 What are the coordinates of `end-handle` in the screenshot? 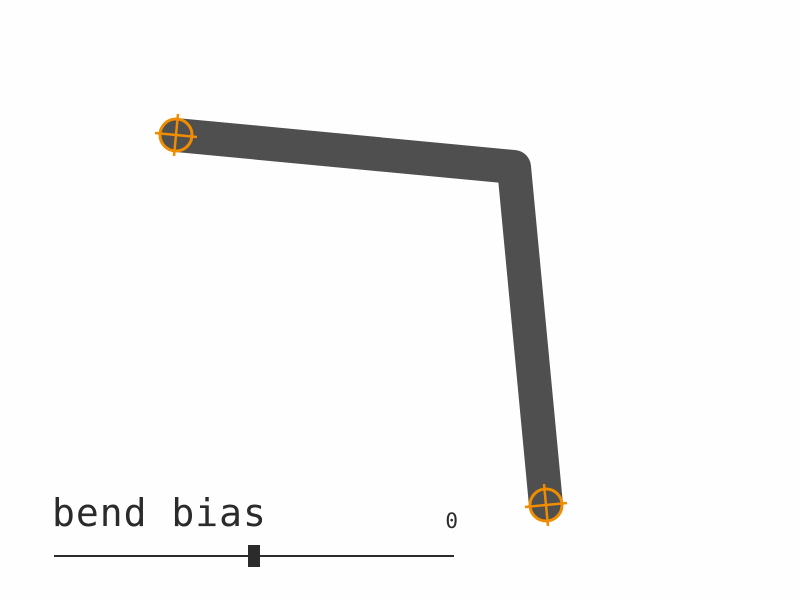 It's located at (546, 505).